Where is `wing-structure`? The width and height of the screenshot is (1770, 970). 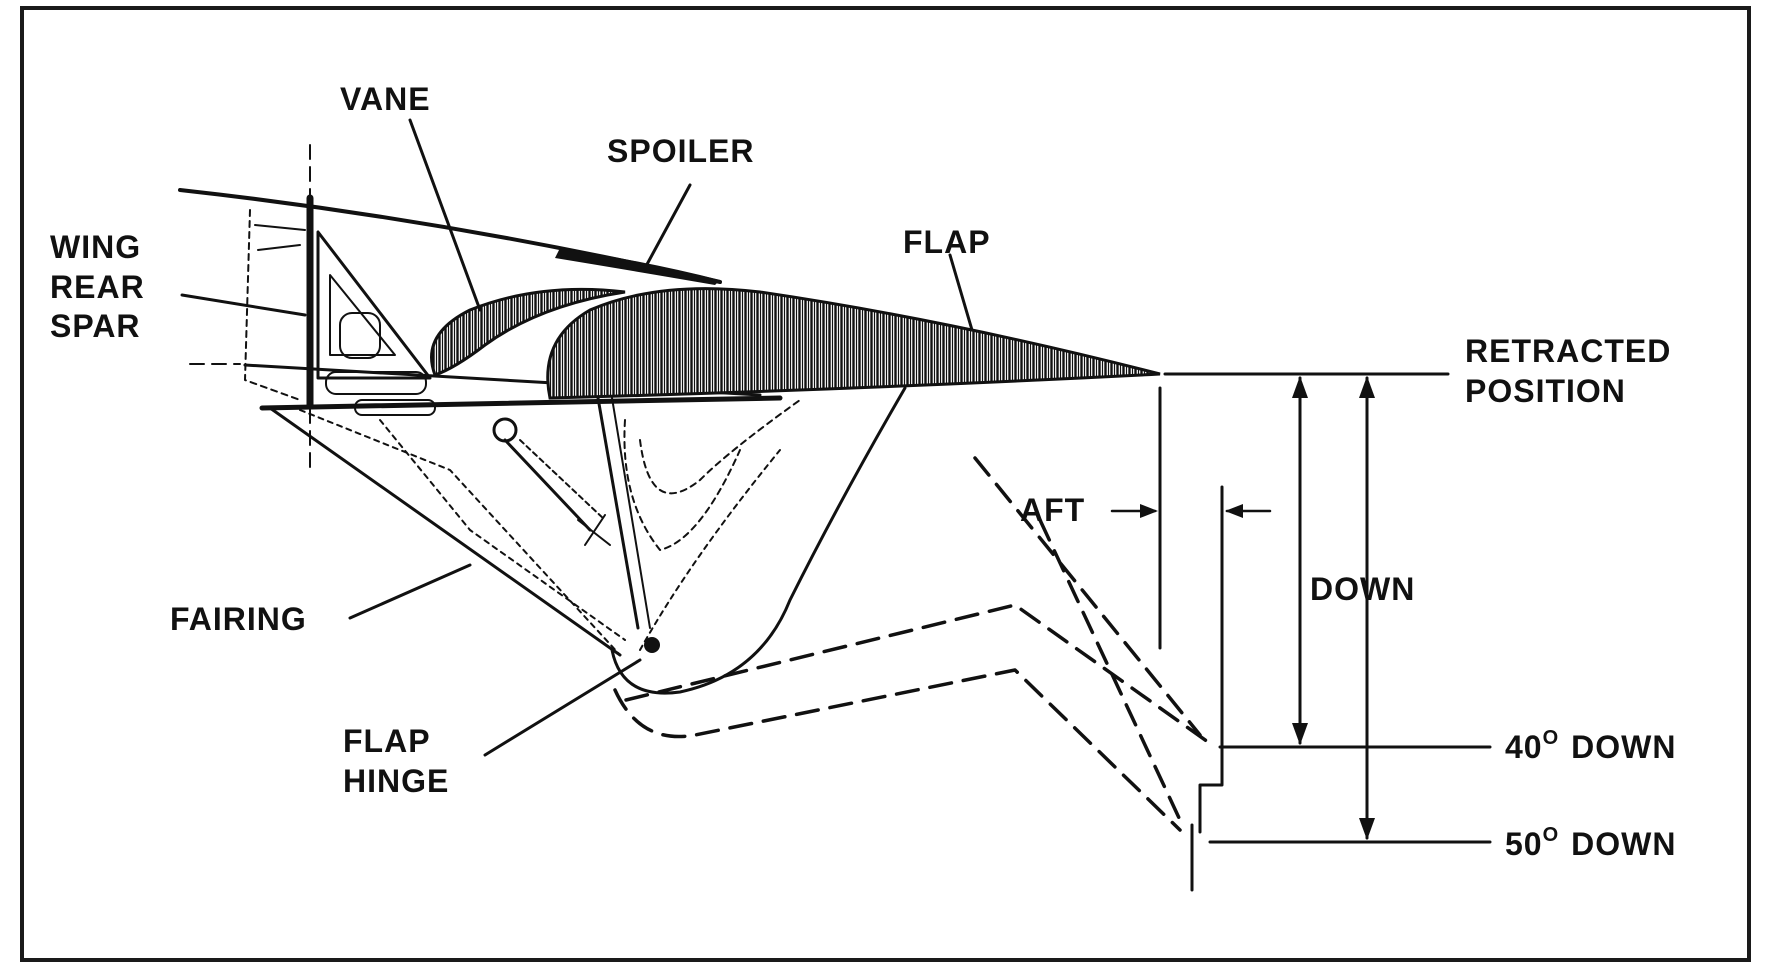
wing-structure is located at coordinates (480, 310).